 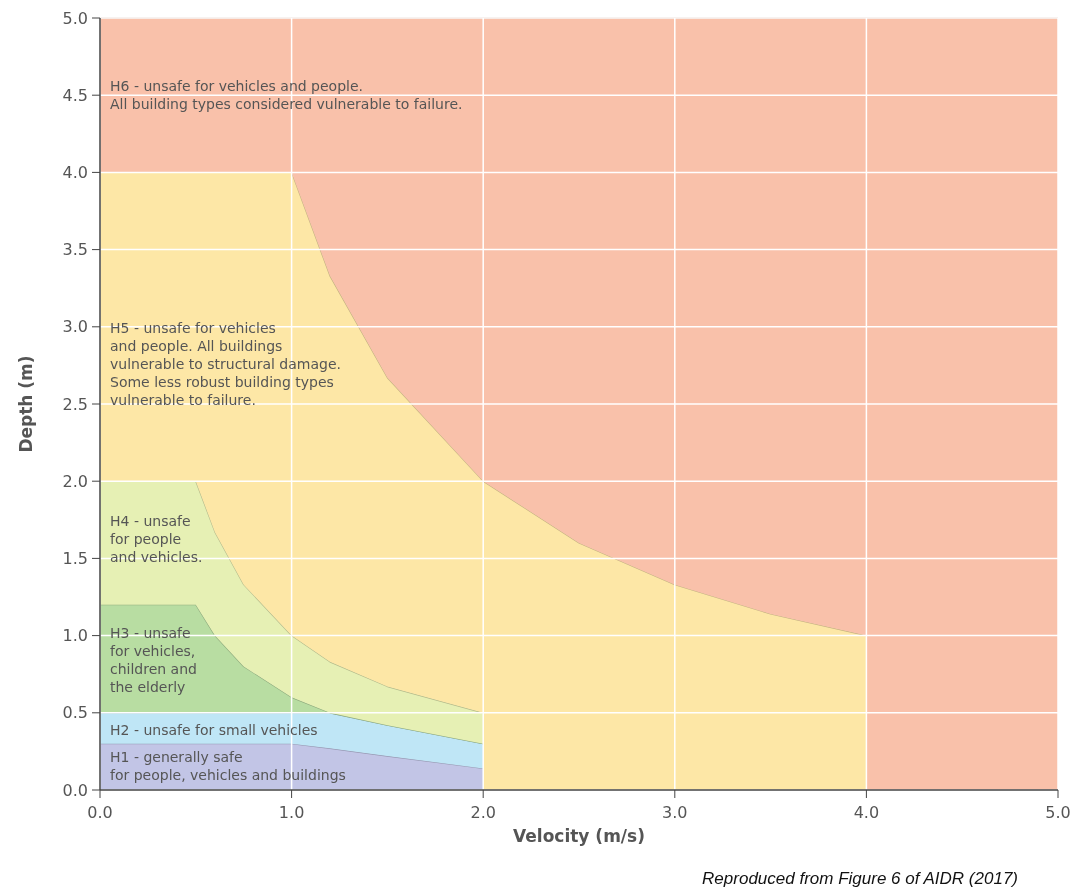 I want to click on y-tick-label: 2.5, so click(x=75, y=404).